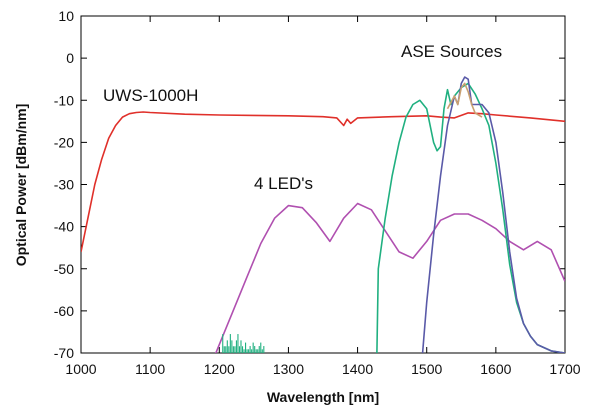  Describe the element at coordinates (357, 369) in the screenshot. I see `x-tick-label: 1400` at that location.